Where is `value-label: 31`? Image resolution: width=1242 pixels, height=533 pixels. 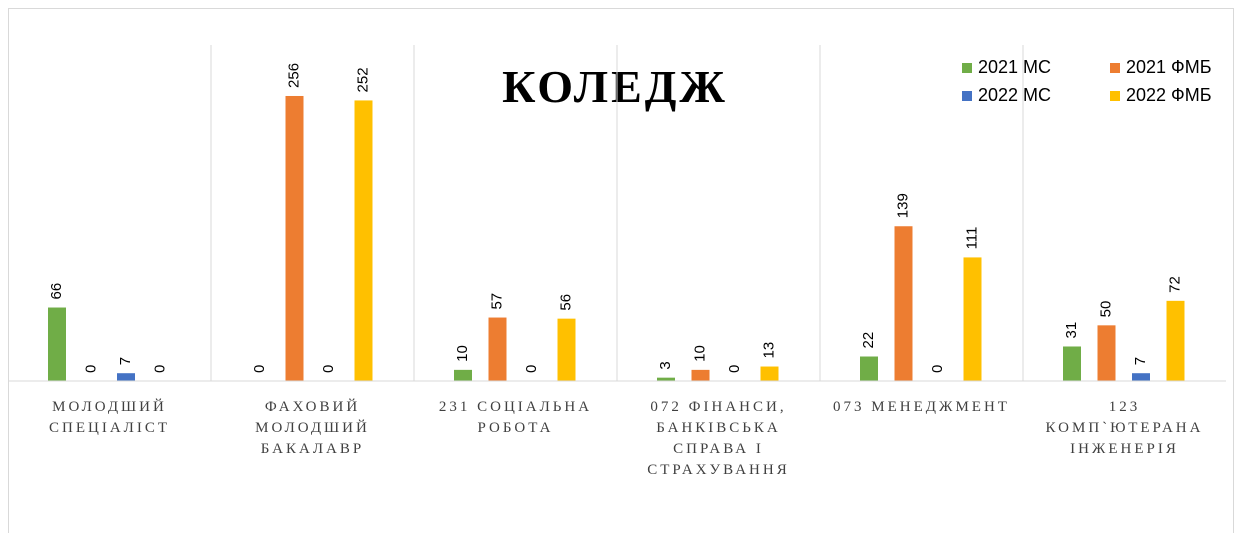 value-label: 31 is located at coordinates (1071, 330).